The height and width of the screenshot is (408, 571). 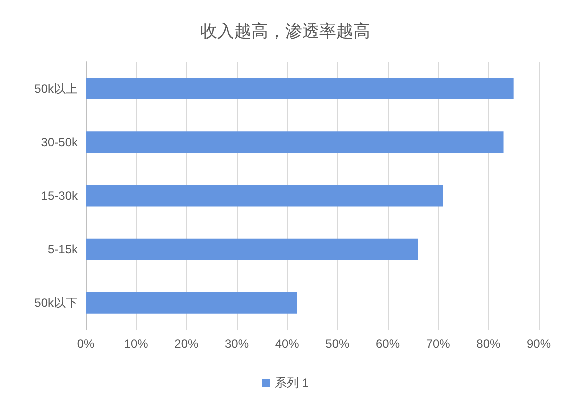 What do you see at coordinates (539, 344) in the screenshot?
I see `x-tick-label: 90%` at bounding box center [539, 344].